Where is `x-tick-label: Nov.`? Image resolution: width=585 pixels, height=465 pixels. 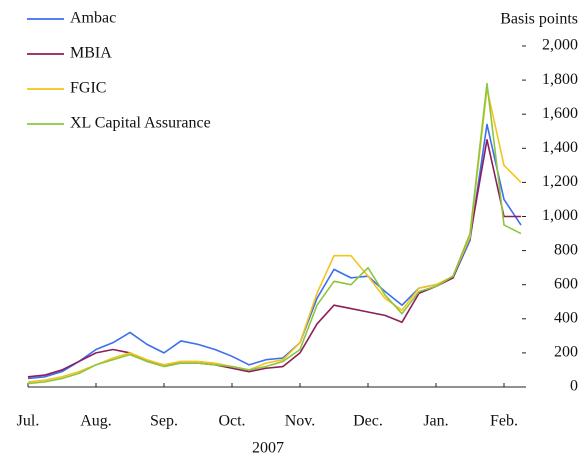
x-tick-label: Nov. is located at coordinates (300, 421).